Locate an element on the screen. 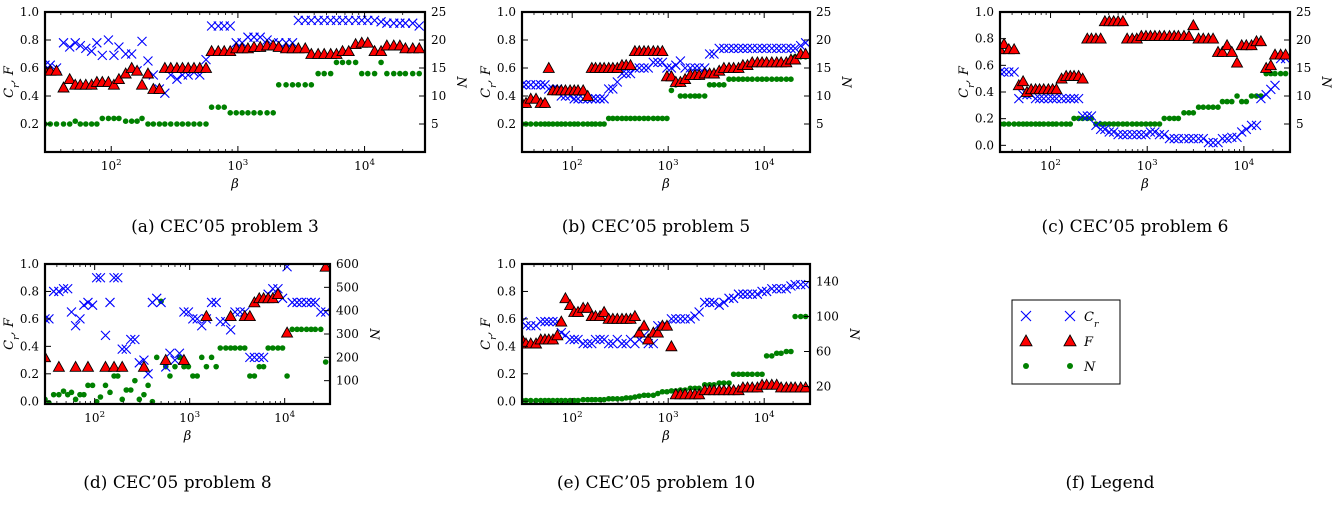 The image size is (1338, 505). y-right-tick-label: 10 is located at coordinates (1303, 96).